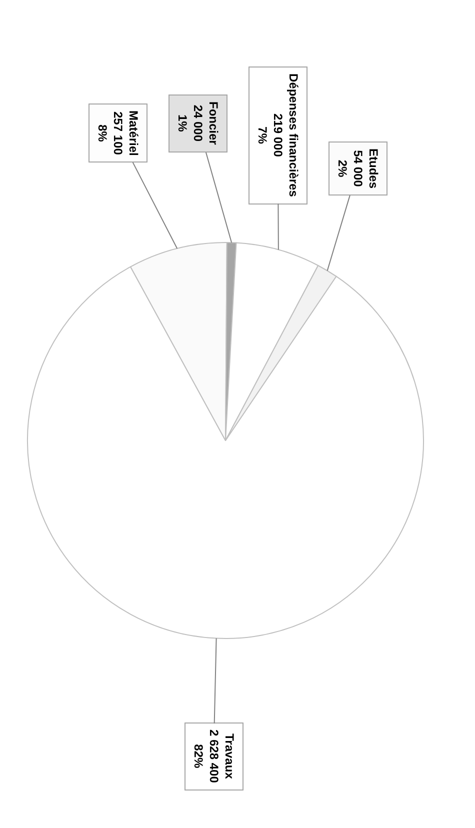 The image size is (475, 828). Describe the element at coordinates (213, 123) in the screenshot. I see `slice-label: Foncier` at that location.